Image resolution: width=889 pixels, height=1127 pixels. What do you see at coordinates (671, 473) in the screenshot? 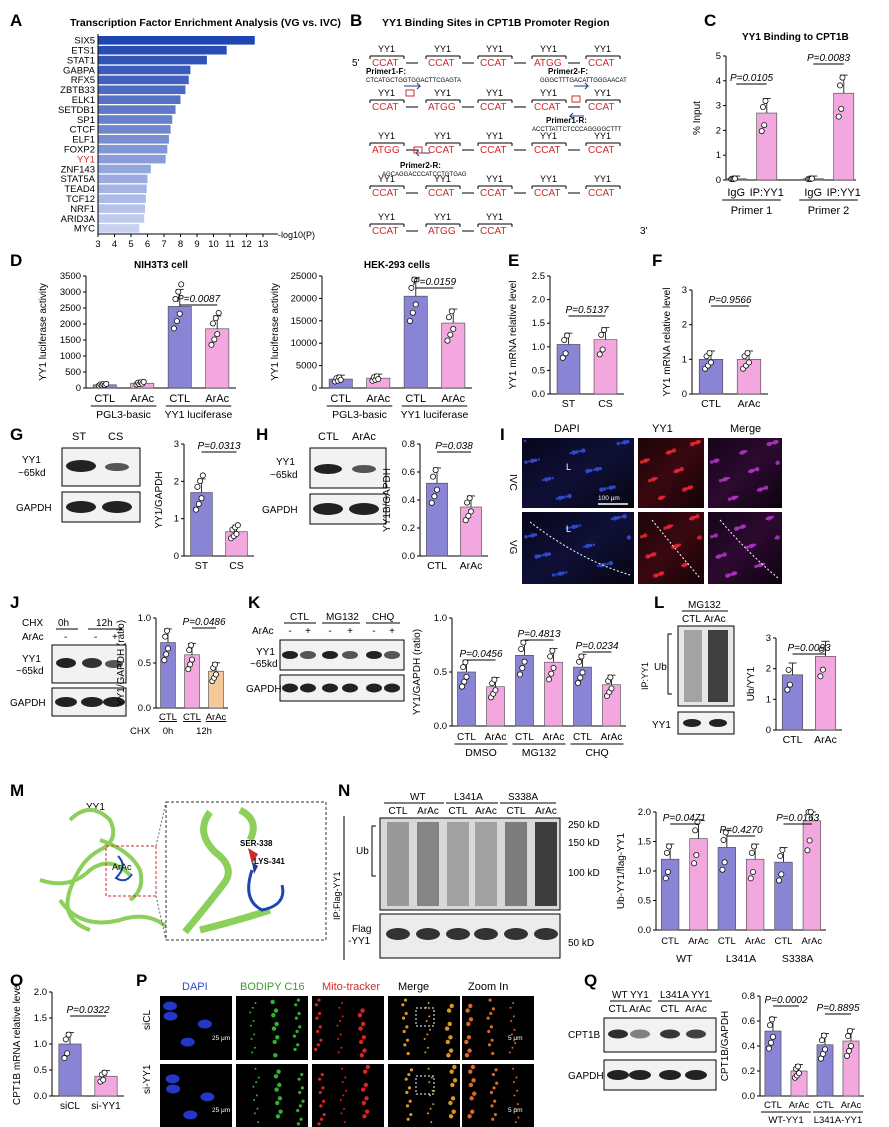
I see `img-ivc-yy1` at bounding box center [671, 473].